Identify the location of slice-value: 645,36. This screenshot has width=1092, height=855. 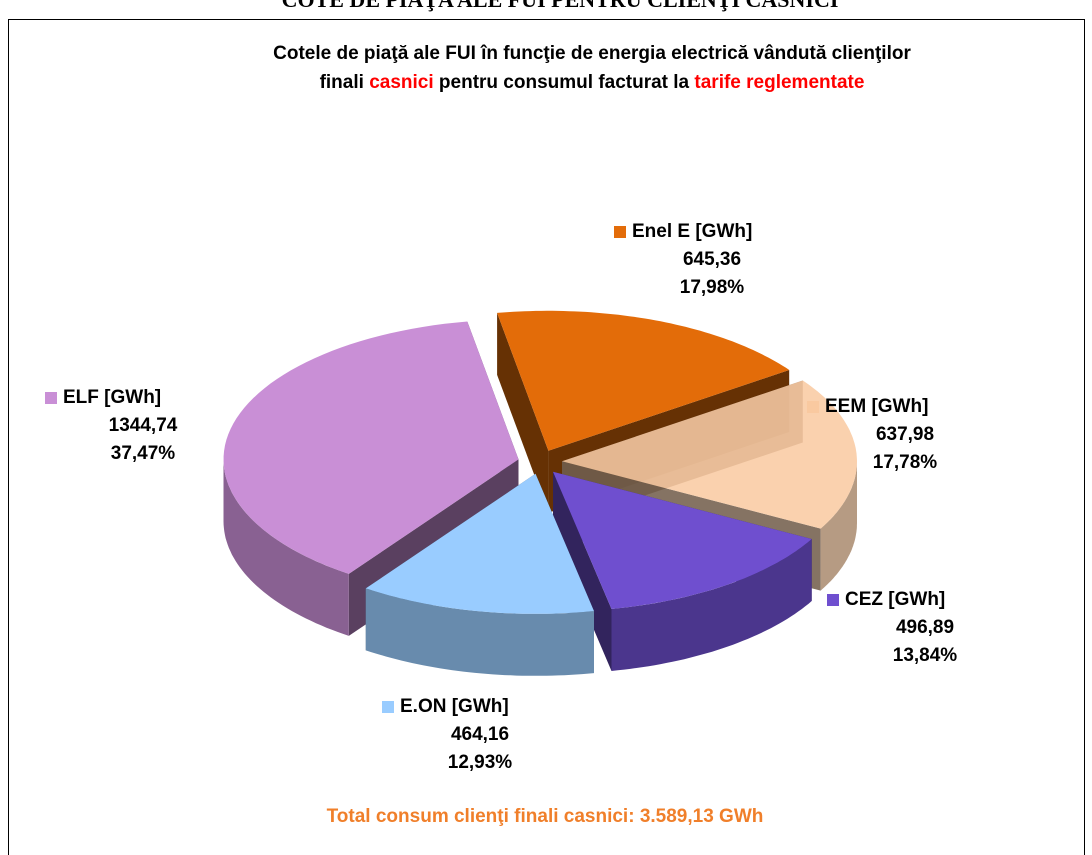
(712, 259).